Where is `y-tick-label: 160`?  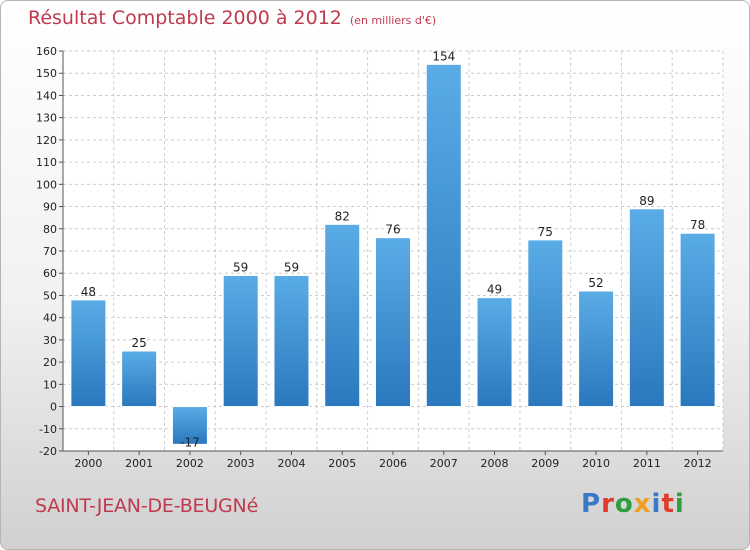 y-tick-label: 160 is located at coordinates (46, 51).